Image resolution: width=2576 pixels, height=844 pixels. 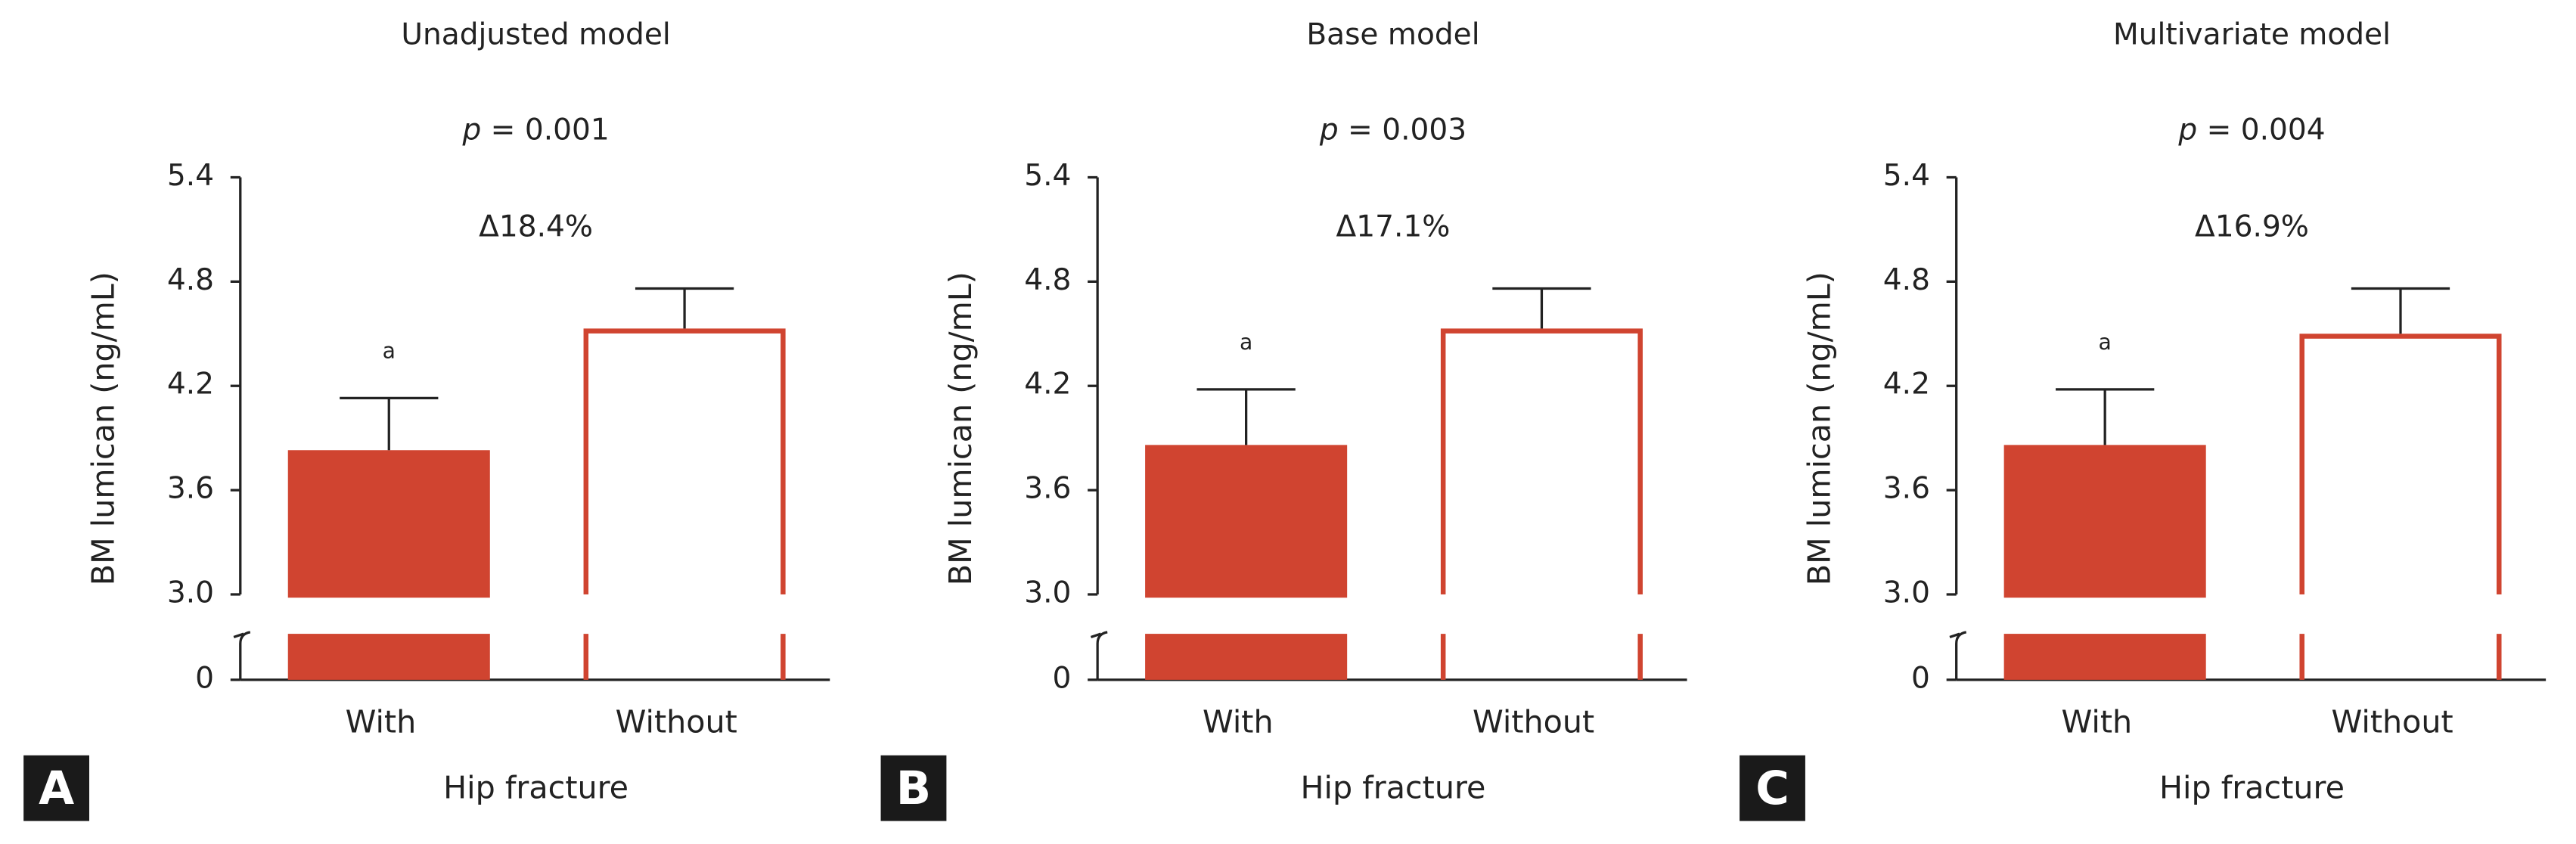 I want to click on delta-label: Δ18.4%, so click(x=536, y=226).